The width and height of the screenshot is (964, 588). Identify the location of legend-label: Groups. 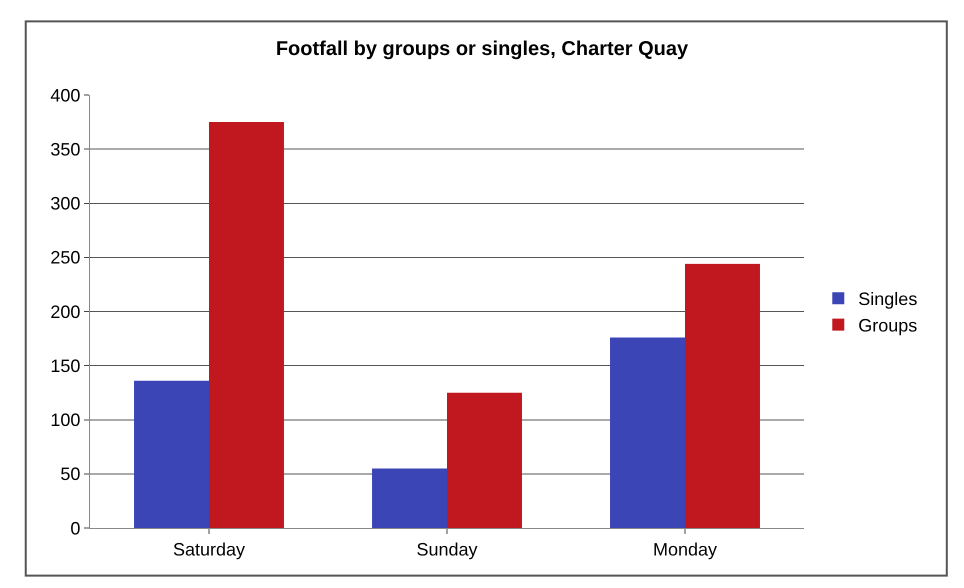
(888, 326).